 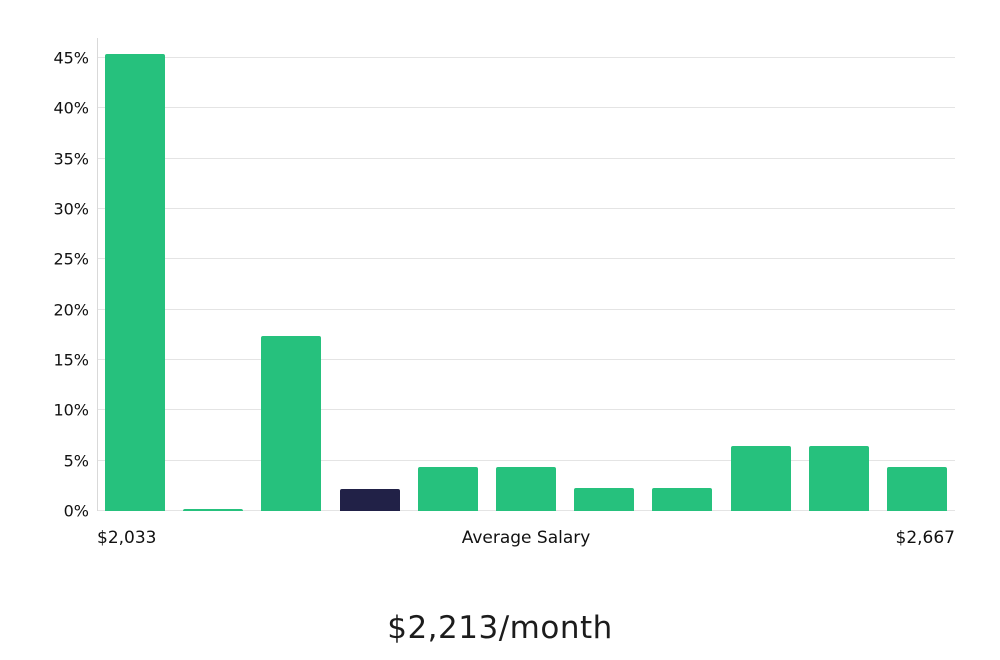 I want to click on y-tick-label: 0%, so click(x=76, y=511).